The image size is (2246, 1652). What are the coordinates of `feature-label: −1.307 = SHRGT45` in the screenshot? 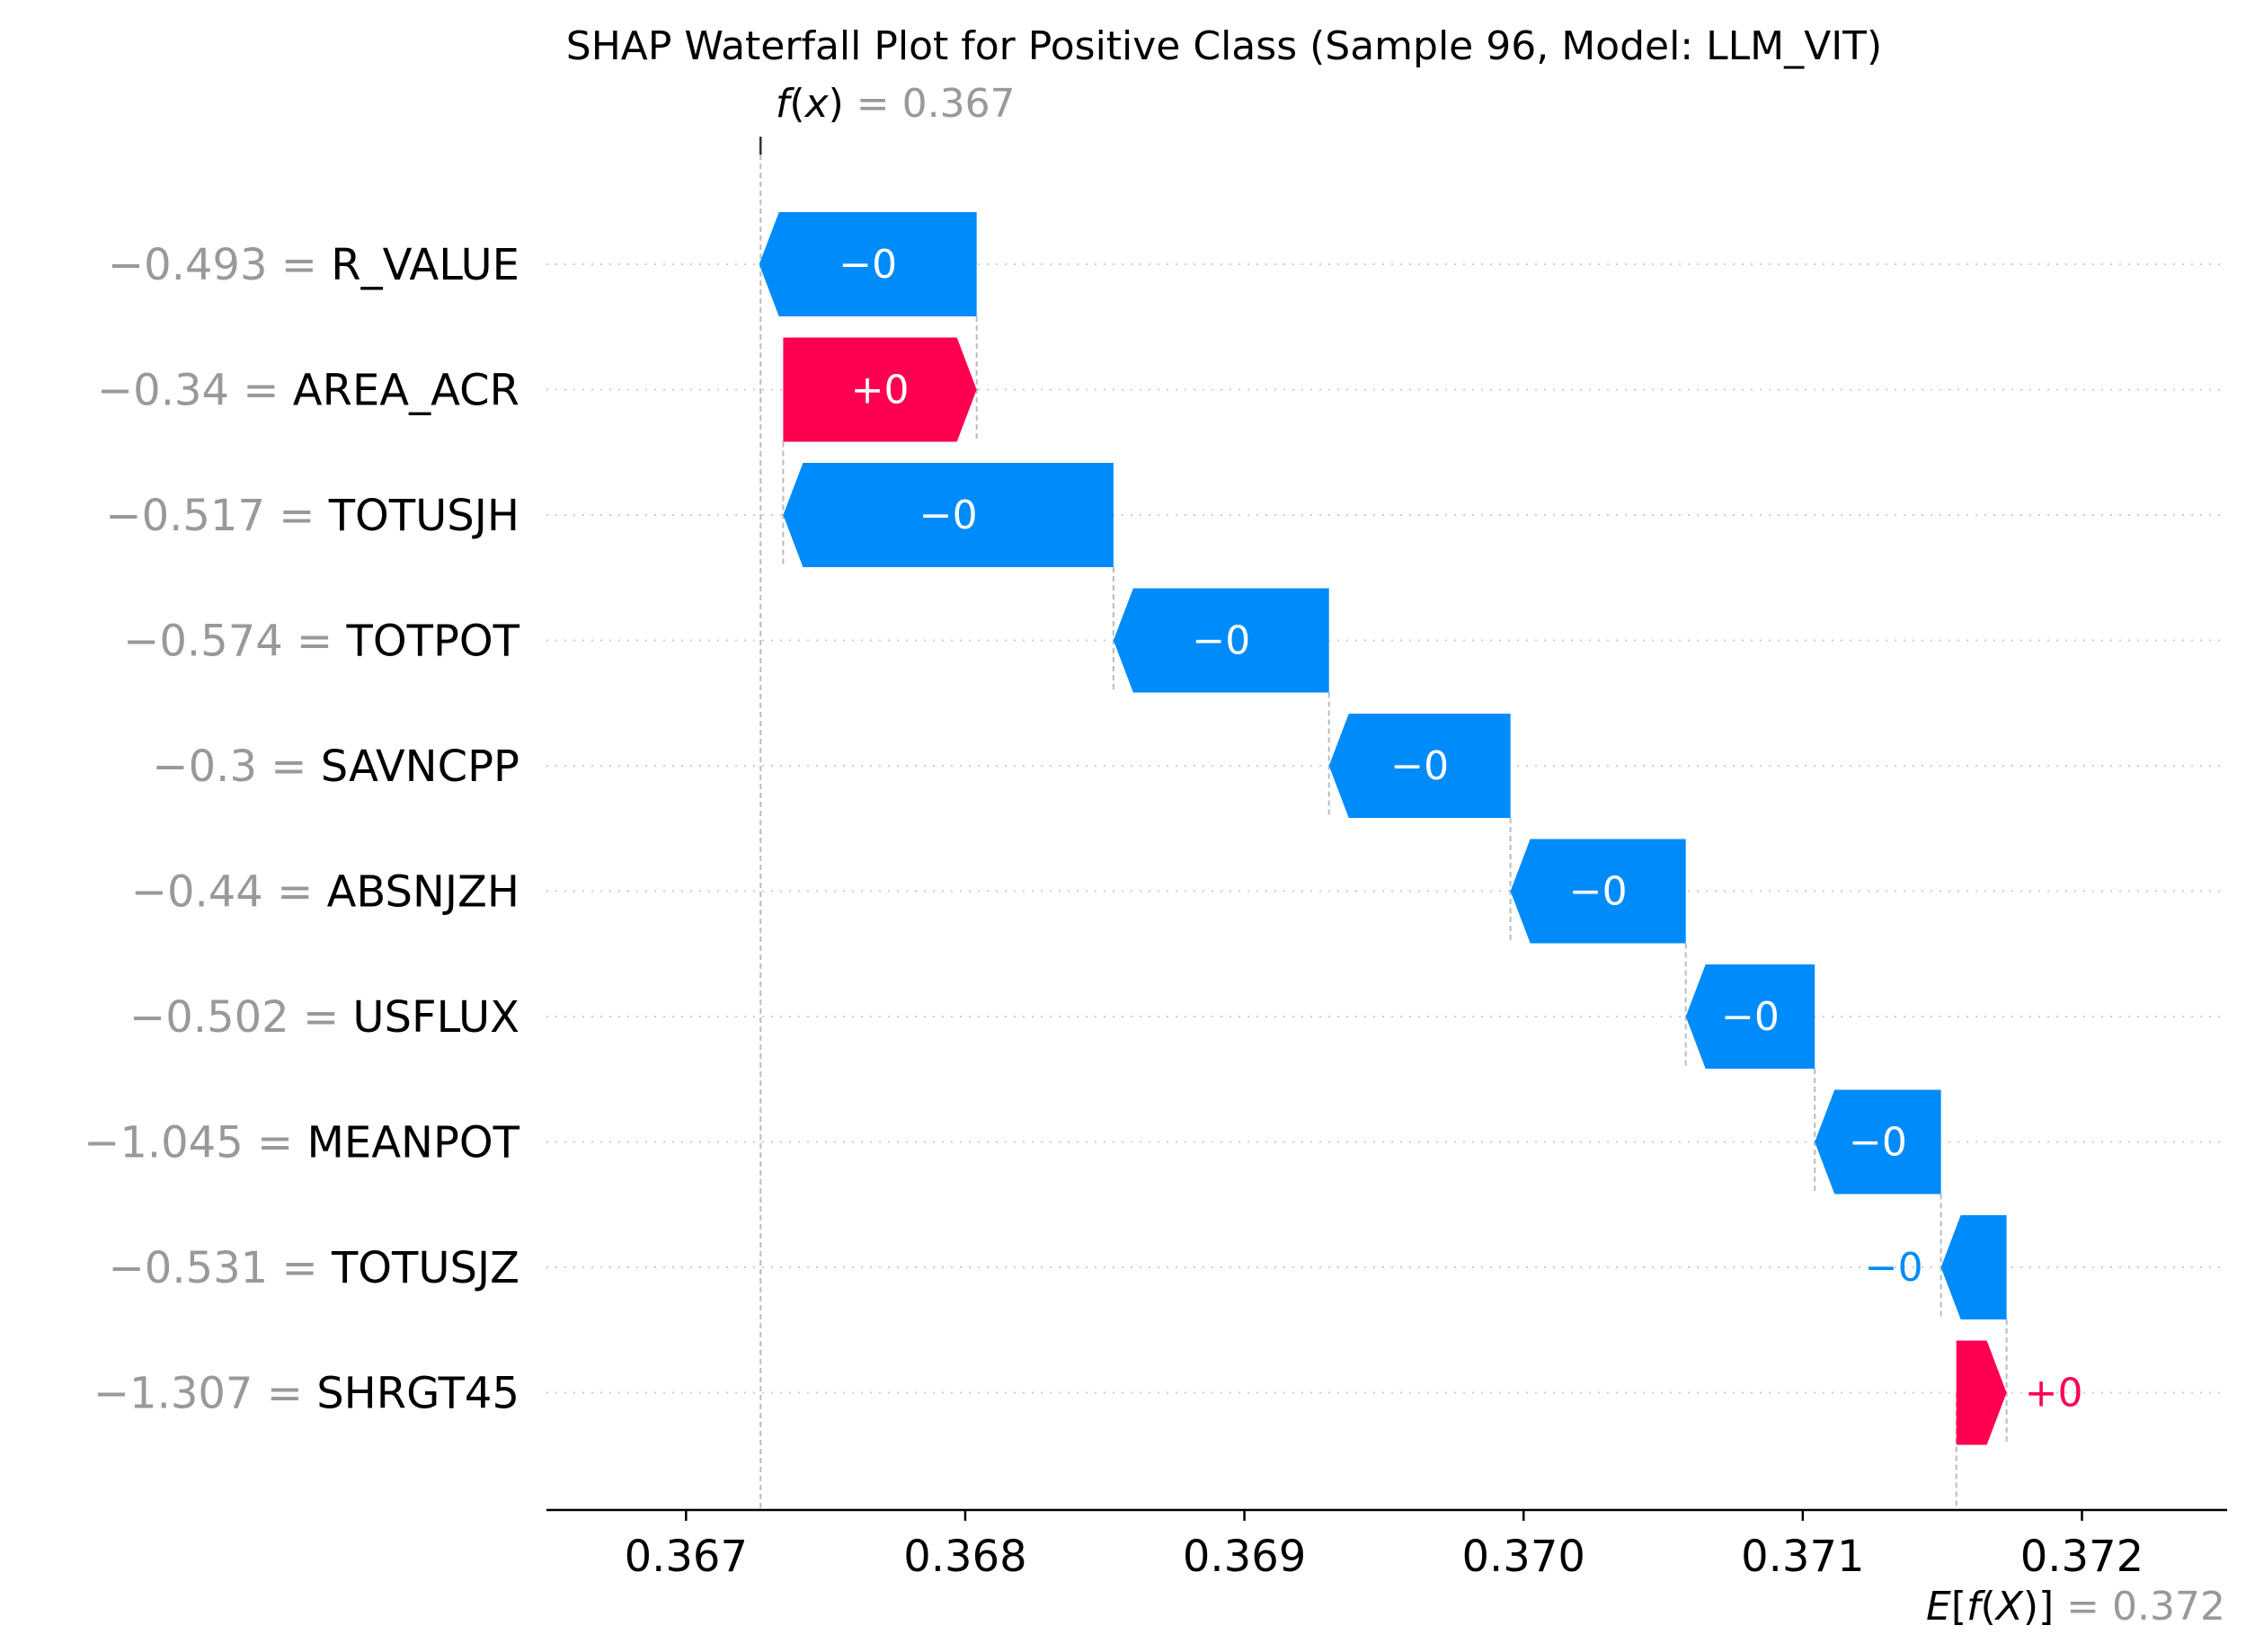 It's located at (306, 1394).